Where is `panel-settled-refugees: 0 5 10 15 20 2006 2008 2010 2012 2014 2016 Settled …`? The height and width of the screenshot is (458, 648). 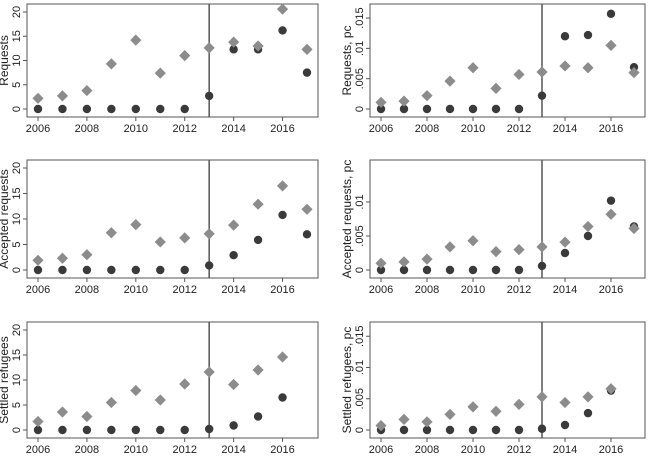 panel-settled-refugees: 0 5 10 15 20 2006 2008 2010 2012 2014 2016 Settled … is located at coordinates (159, 388).